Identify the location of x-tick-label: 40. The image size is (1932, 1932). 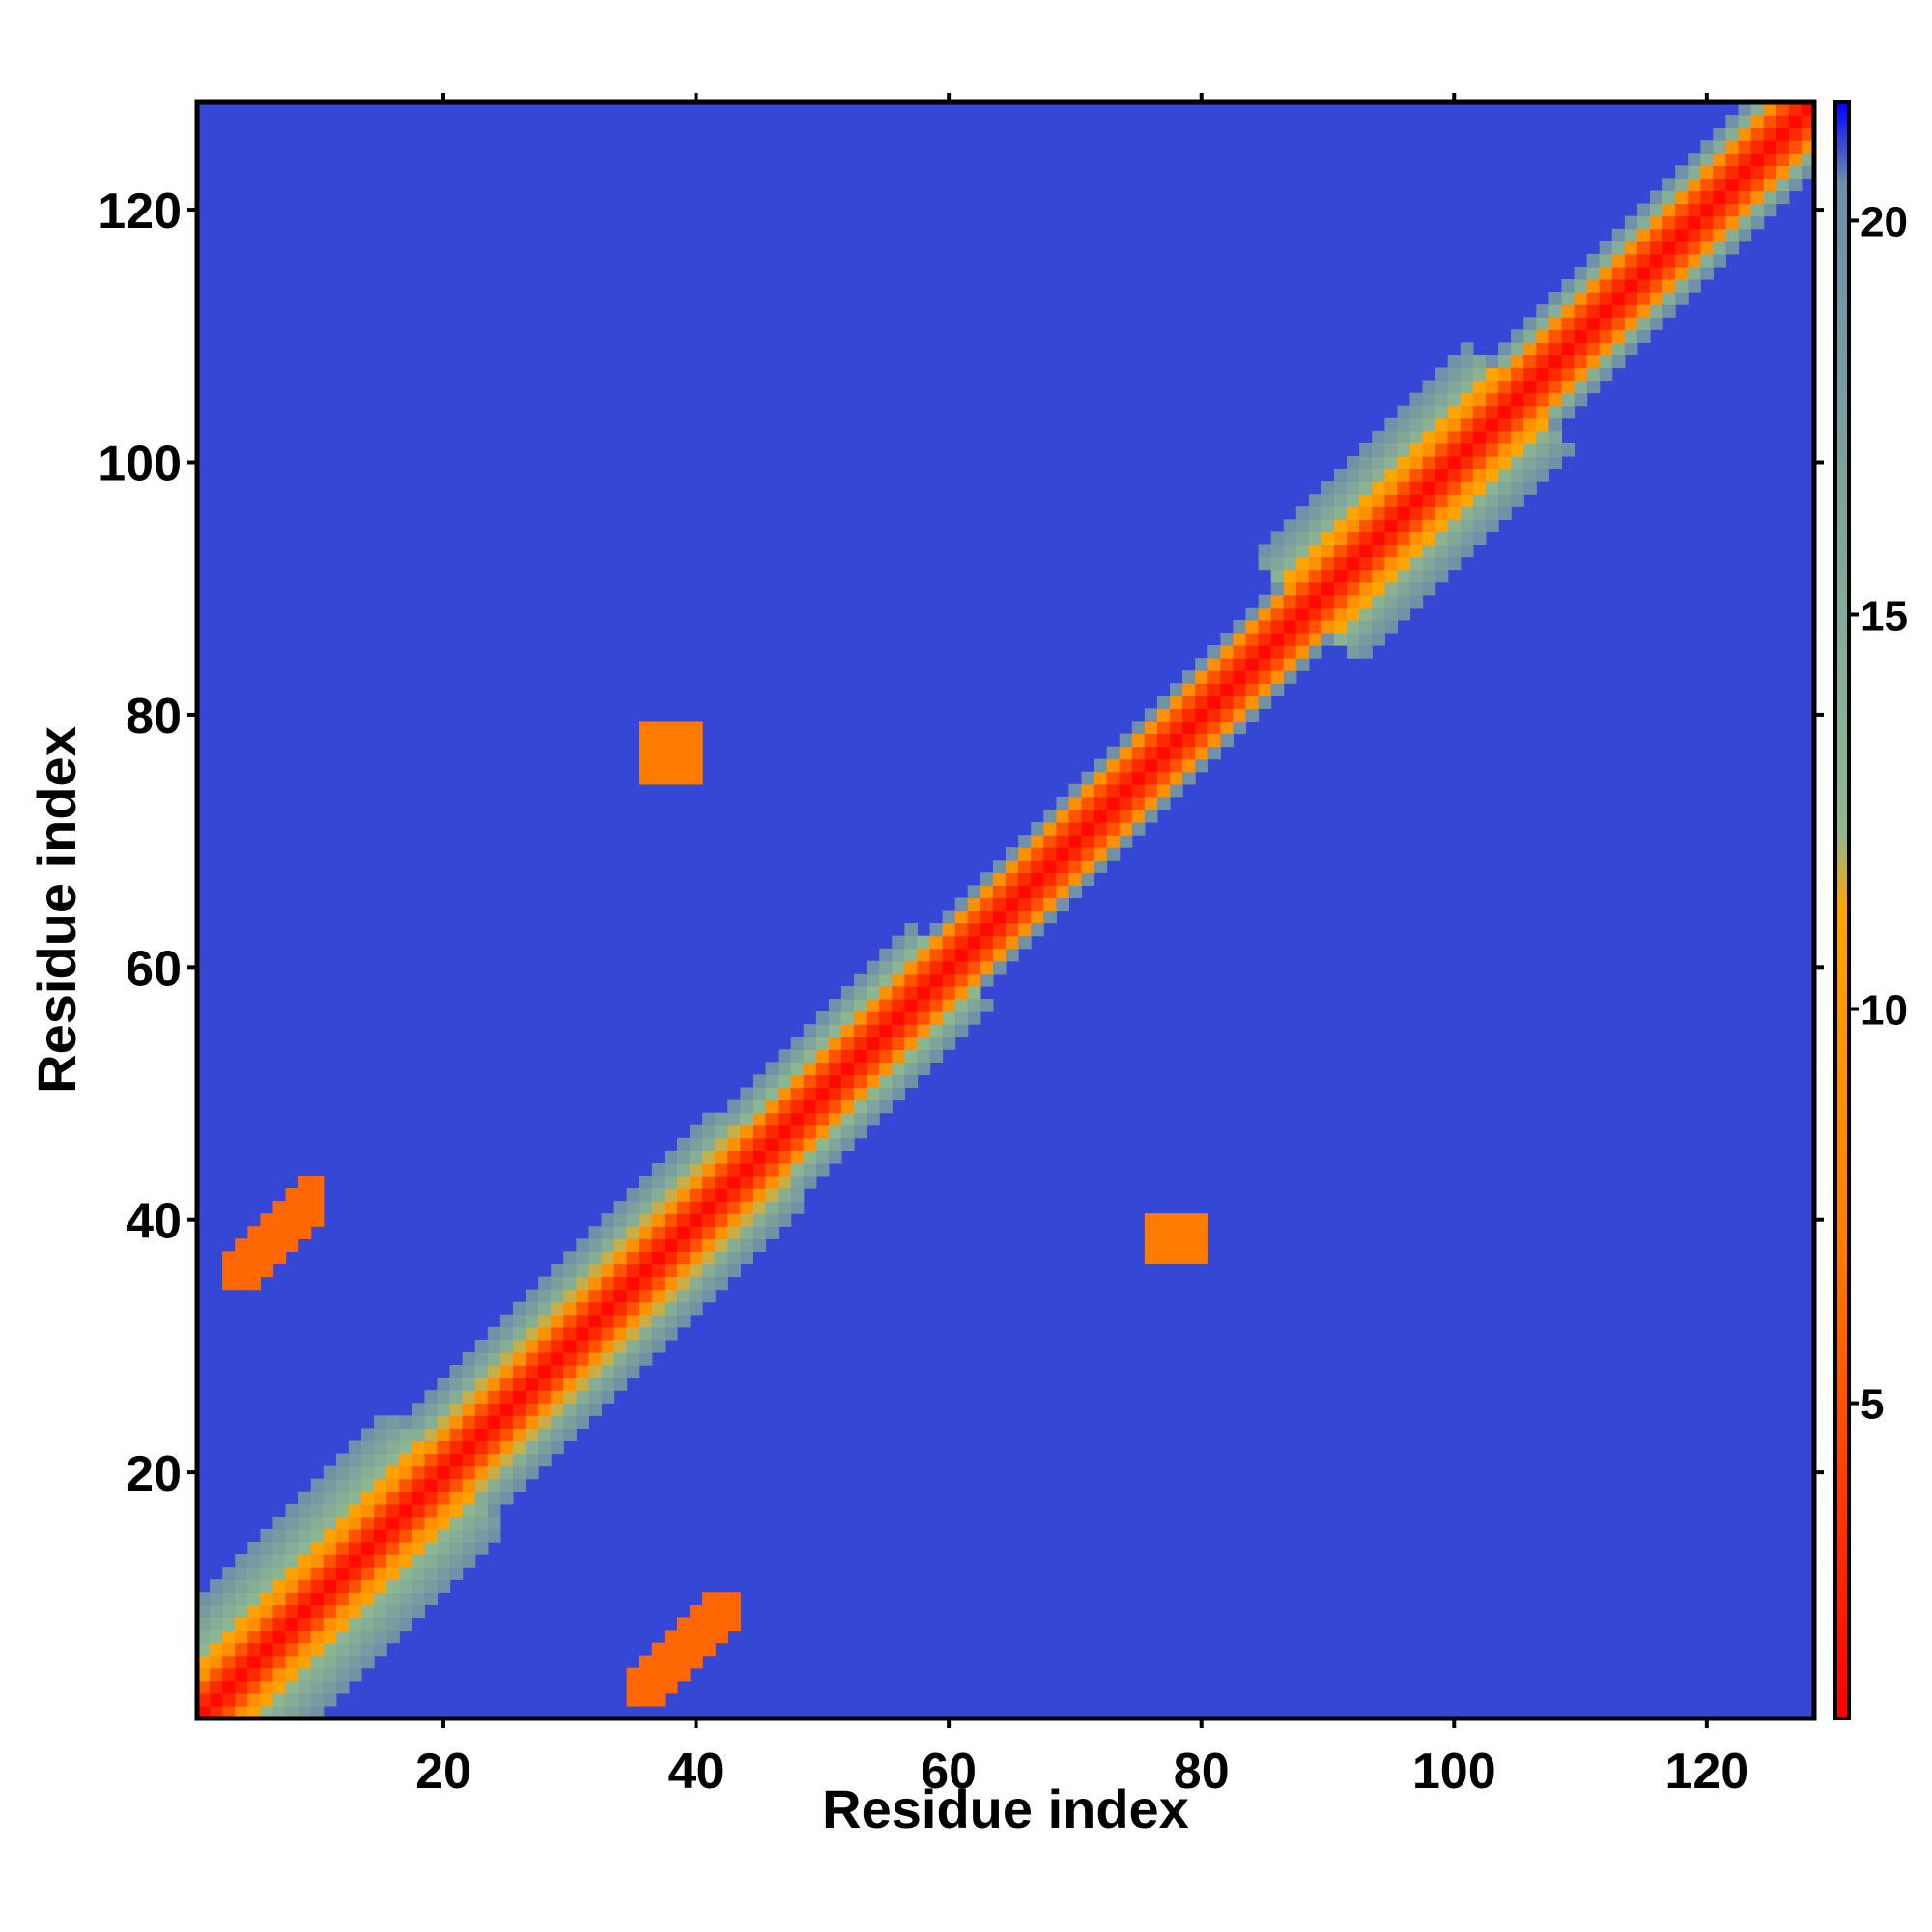
(696, 1772).